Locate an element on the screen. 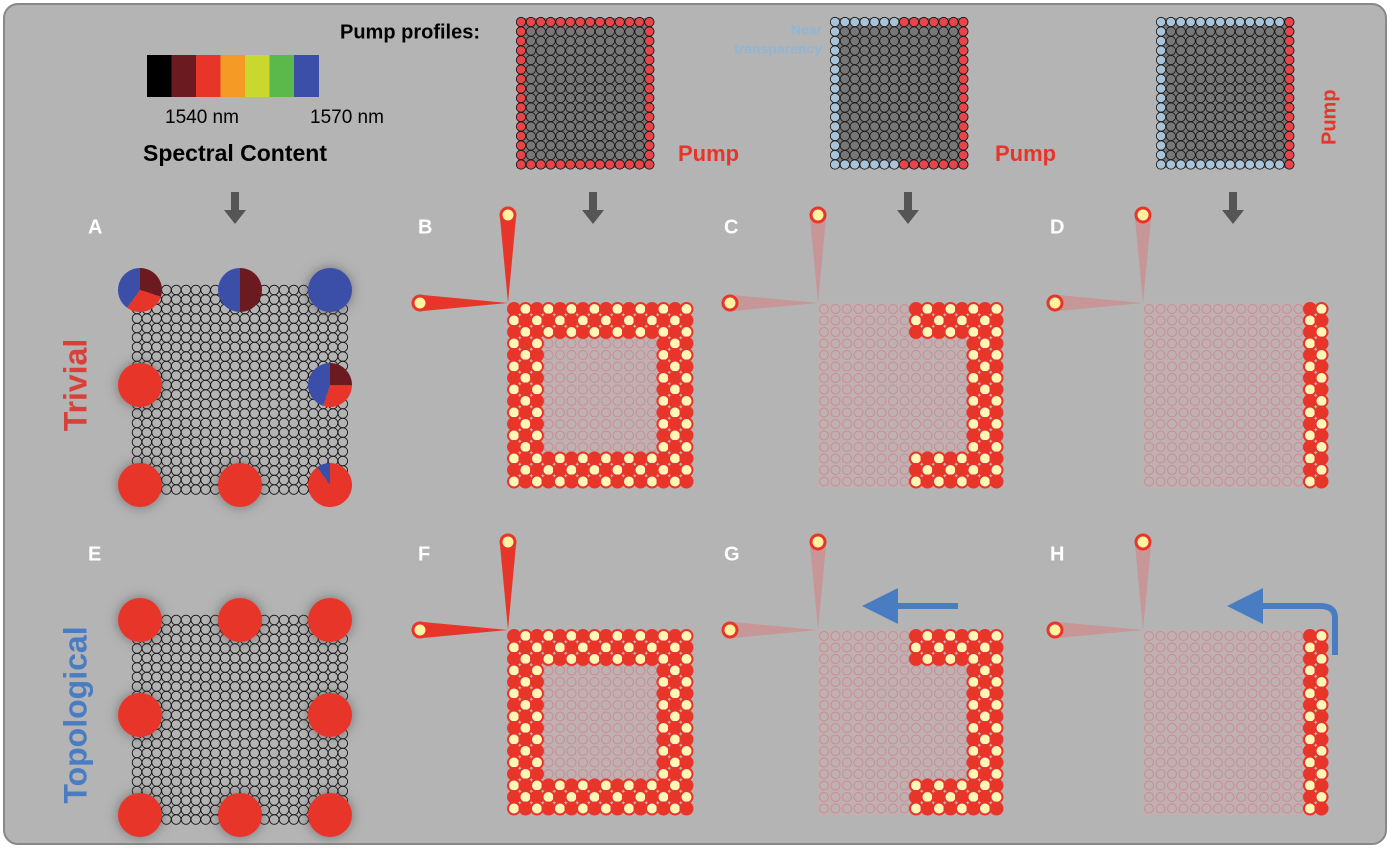 The width and height of the screenshot is (1390, 848). panel-letter: D is located at coordinates (1057, 227).